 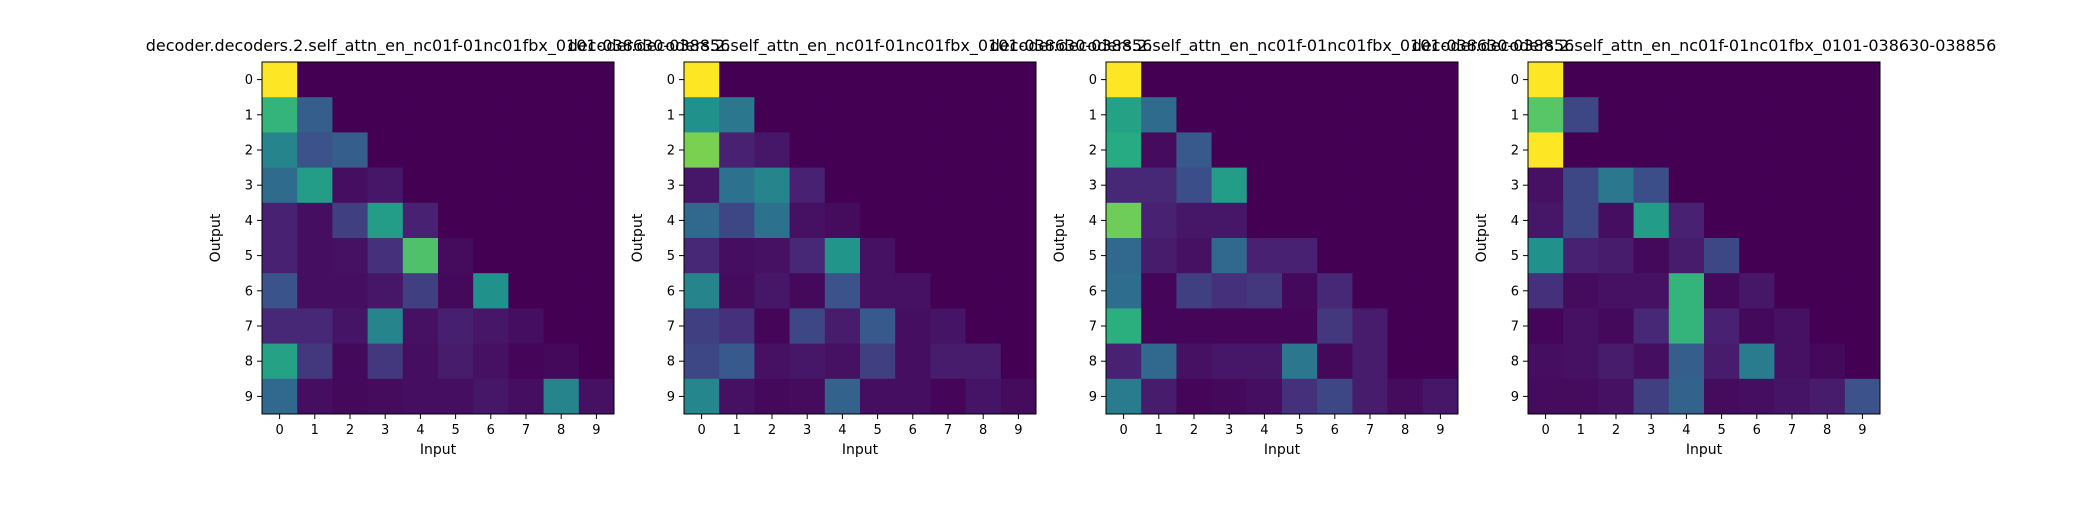 I want to click on heatmap-cell-r3-c2, so click(x=772, y=185).